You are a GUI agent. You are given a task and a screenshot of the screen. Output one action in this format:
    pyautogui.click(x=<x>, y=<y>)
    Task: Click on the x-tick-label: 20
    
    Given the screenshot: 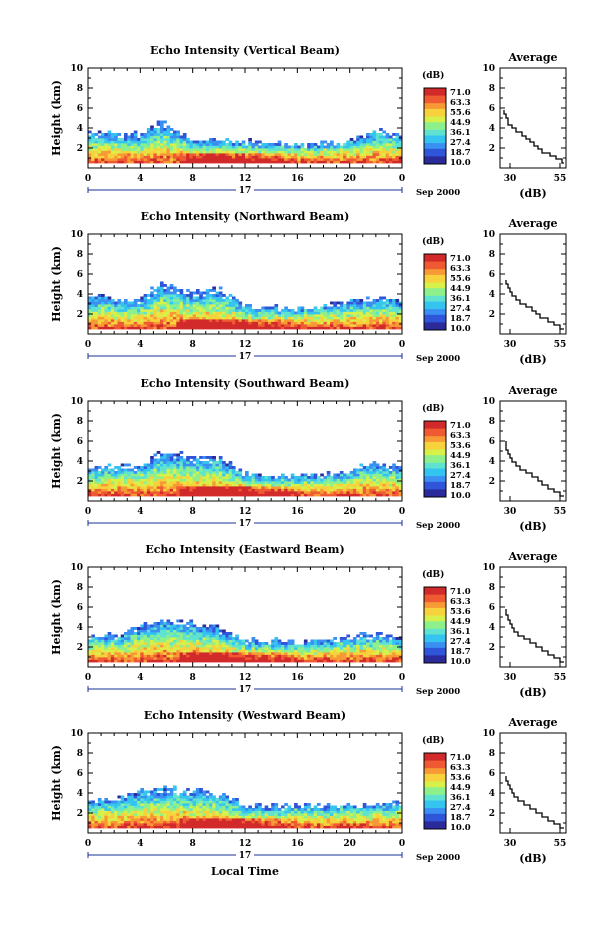 What is the action you would take?
    pyautogui.click(x=349, y=345)
    